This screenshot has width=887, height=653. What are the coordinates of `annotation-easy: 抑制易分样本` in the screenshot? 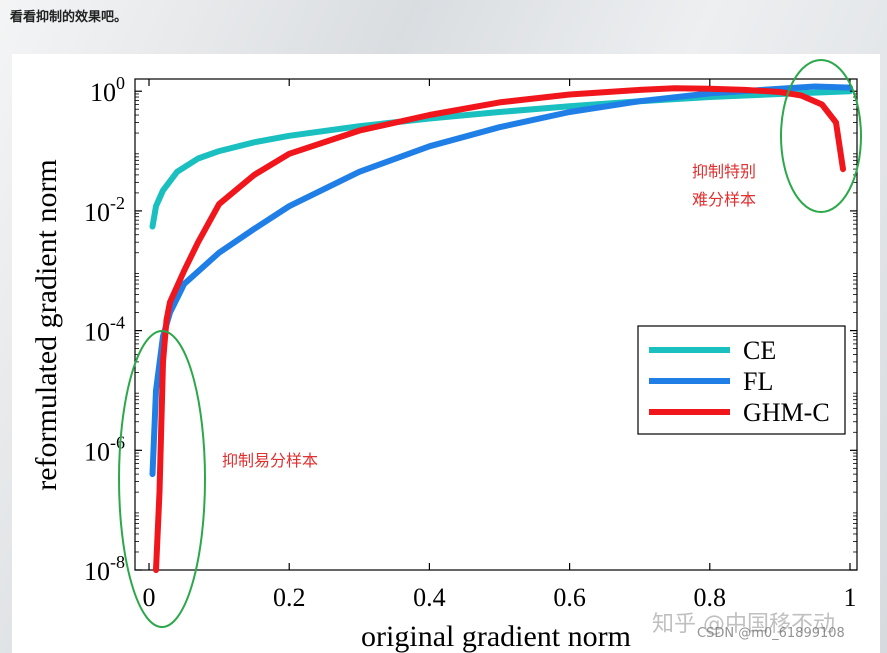 It's located at (270, 460).